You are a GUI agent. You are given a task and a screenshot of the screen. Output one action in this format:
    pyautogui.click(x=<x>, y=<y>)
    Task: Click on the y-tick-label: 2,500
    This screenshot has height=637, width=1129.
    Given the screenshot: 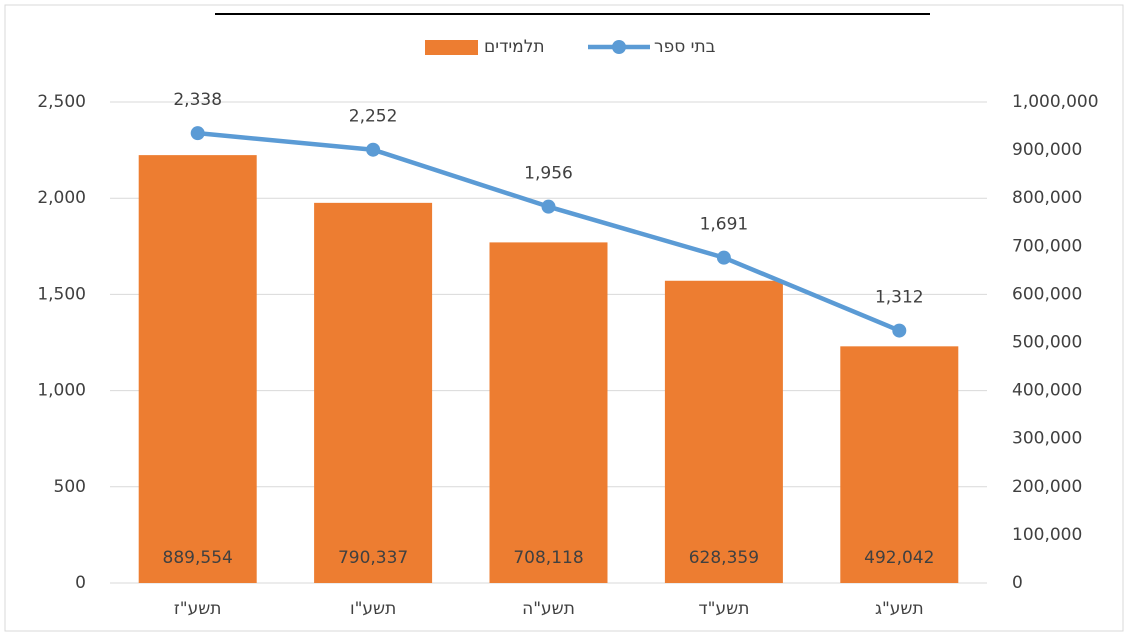 What is the action you would take?
    pyautogui.click(x=61, y=102)
    